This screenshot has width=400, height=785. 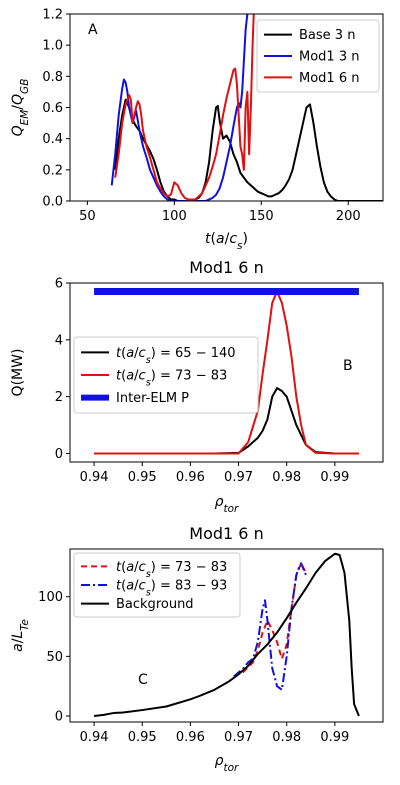 I want to click on series-line-mod1-6-n, so click(x=184, y=107).